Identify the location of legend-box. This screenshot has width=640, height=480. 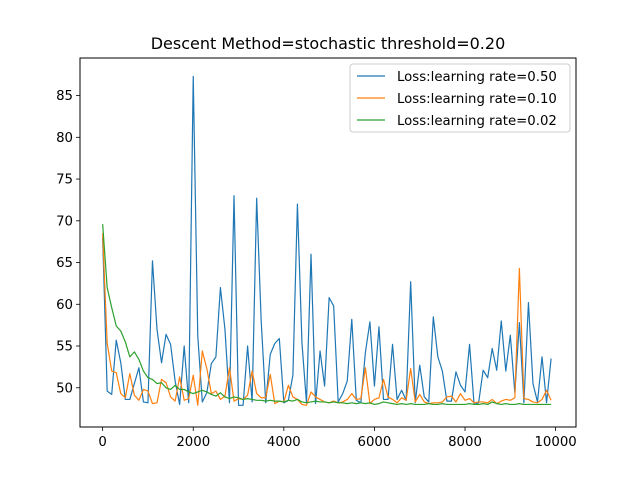
(460, 98).